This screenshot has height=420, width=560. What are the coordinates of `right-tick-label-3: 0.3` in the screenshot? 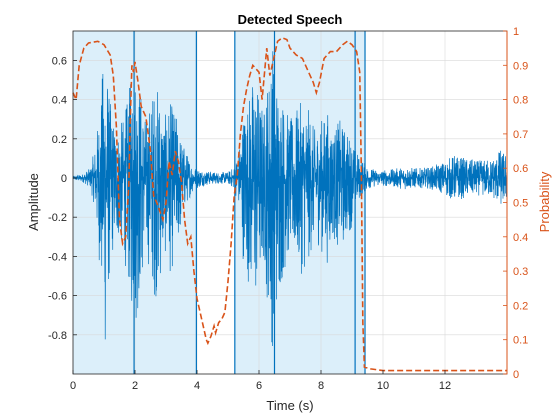 It's located at (520, 272).